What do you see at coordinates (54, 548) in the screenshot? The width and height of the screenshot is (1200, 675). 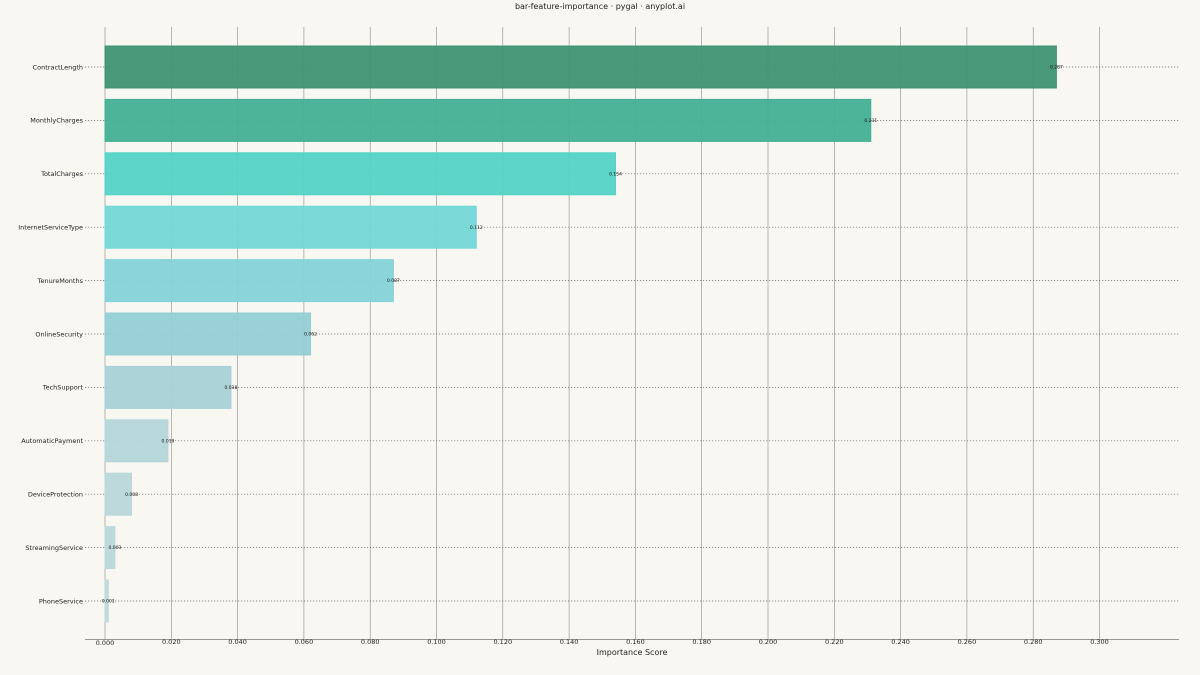 I see `y-category-label: StreamingService` at bounding box center [54, 548].